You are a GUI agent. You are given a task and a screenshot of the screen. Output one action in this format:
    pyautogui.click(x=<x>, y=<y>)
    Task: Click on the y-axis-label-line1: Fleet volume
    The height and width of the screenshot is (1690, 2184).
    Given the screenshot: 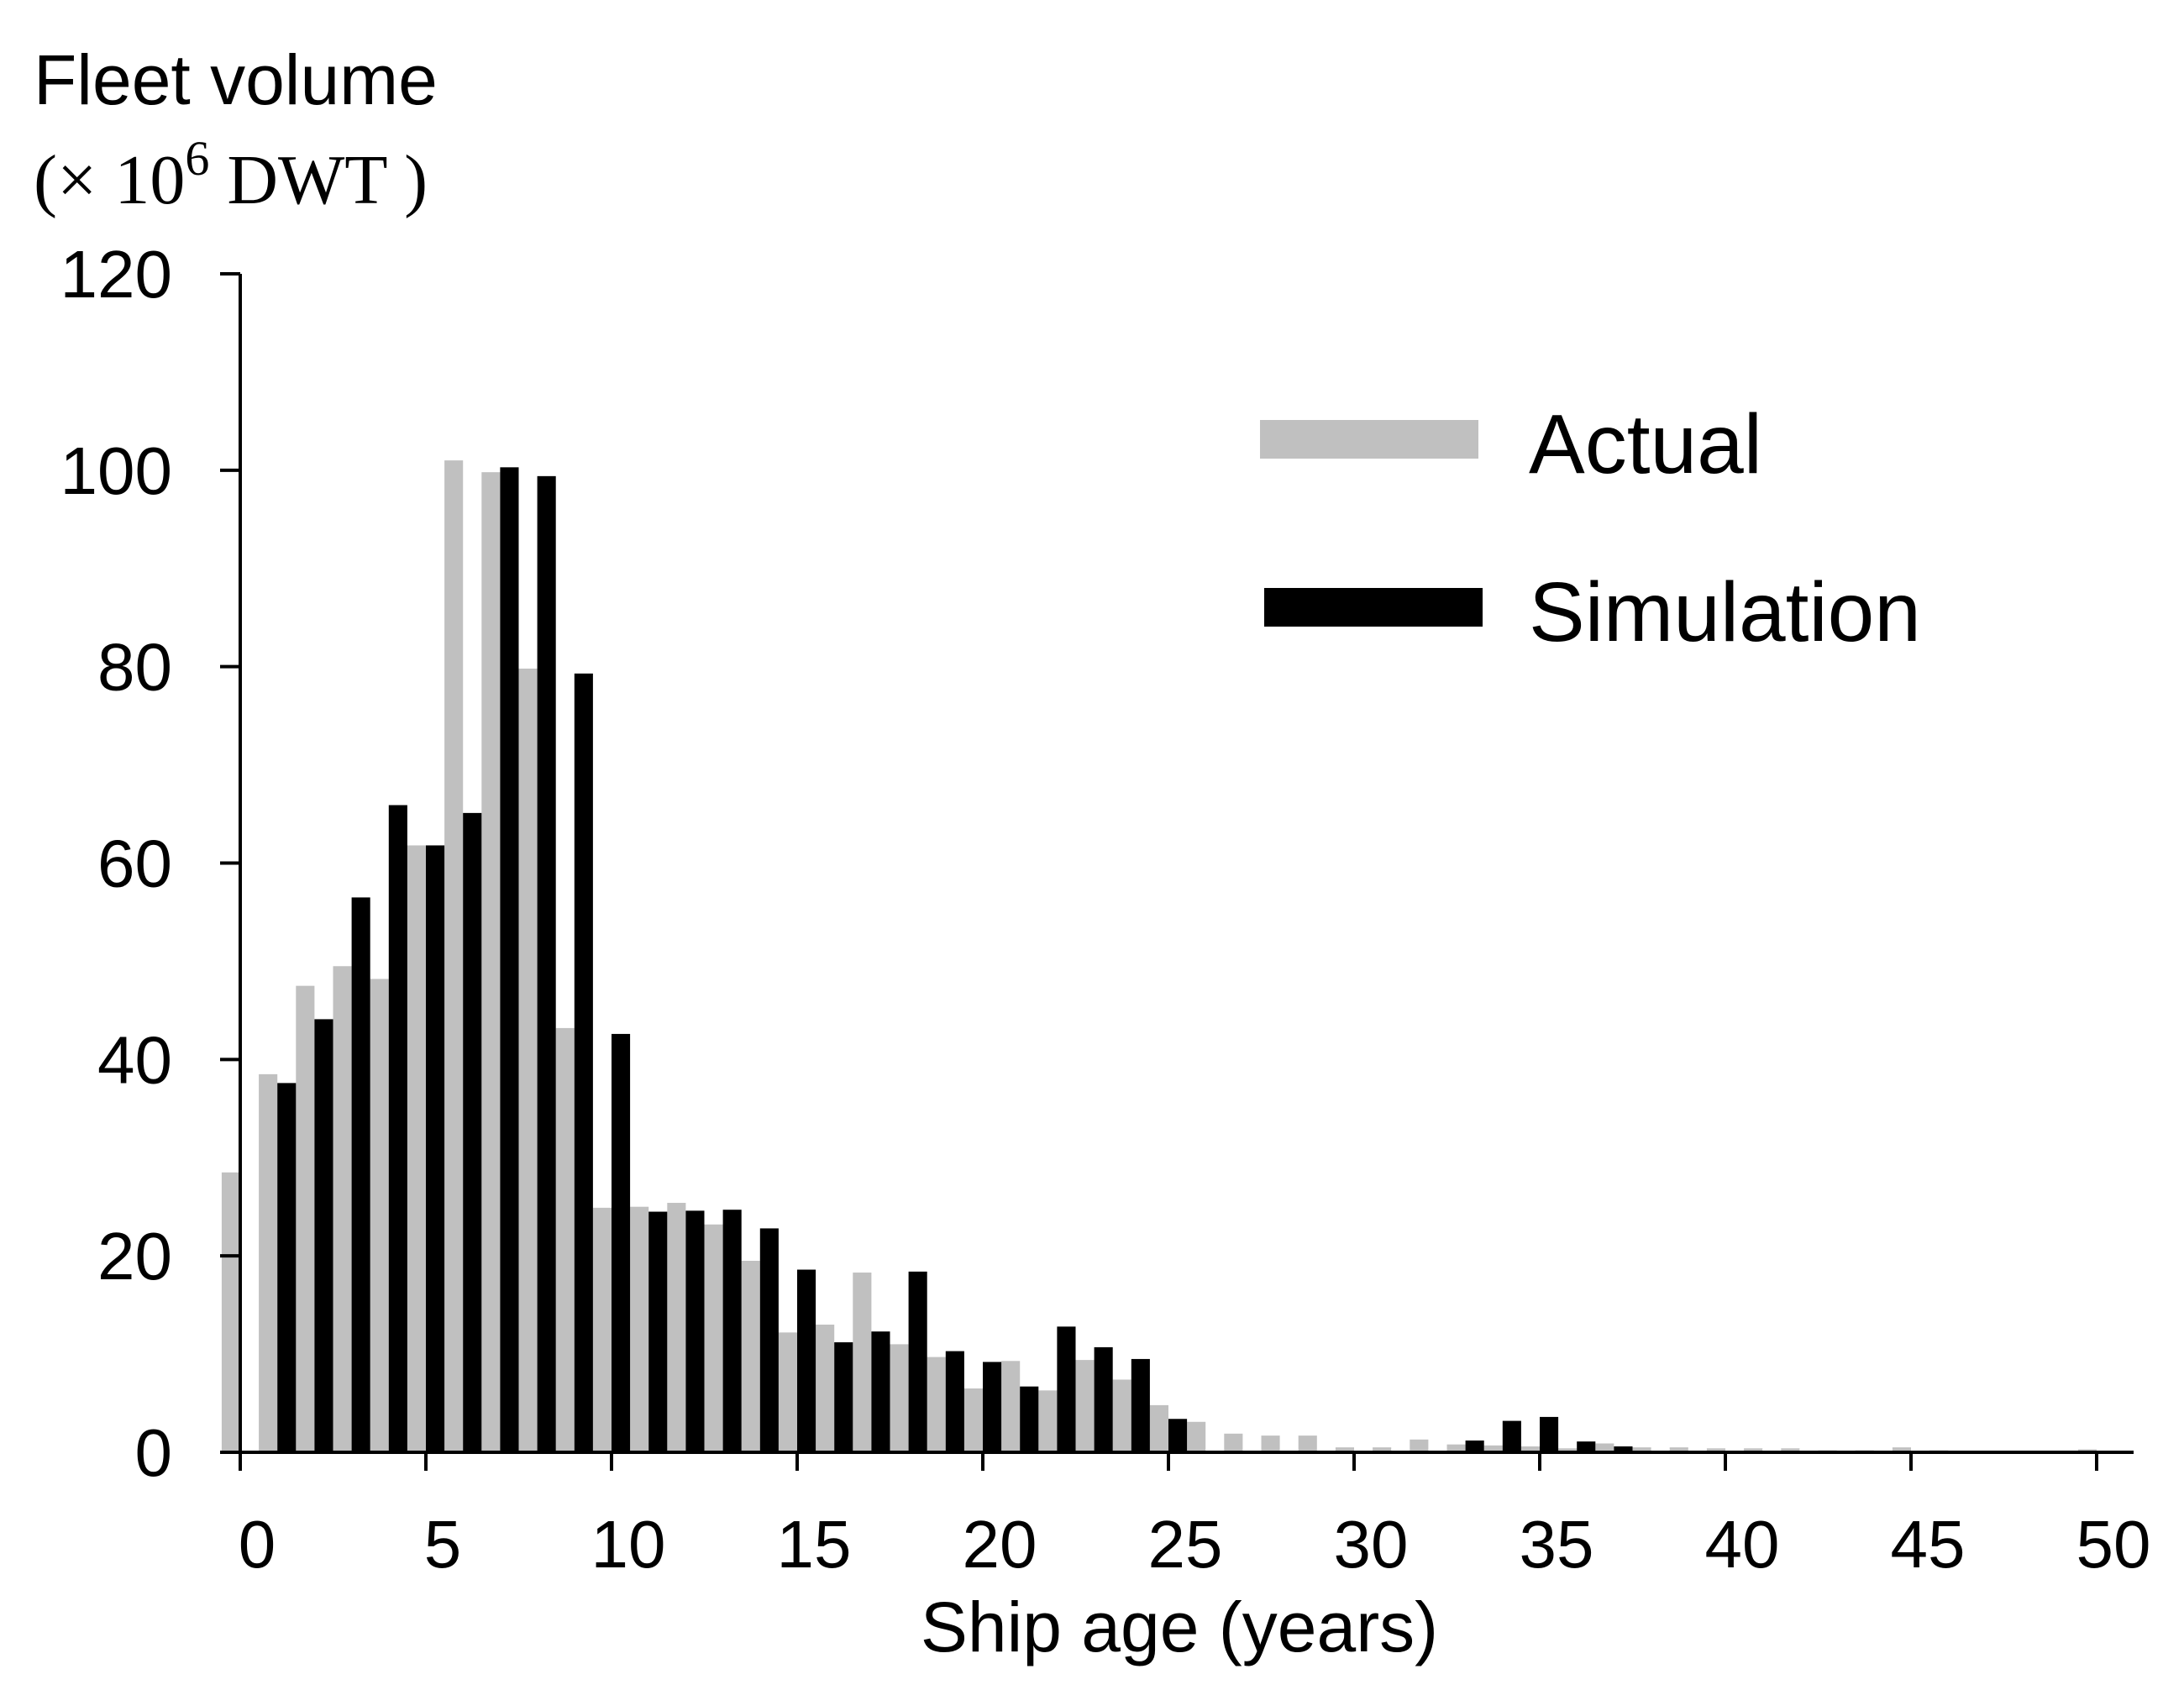 What is the action you would take?
    pyautogui.click(x=236, y=79)
    